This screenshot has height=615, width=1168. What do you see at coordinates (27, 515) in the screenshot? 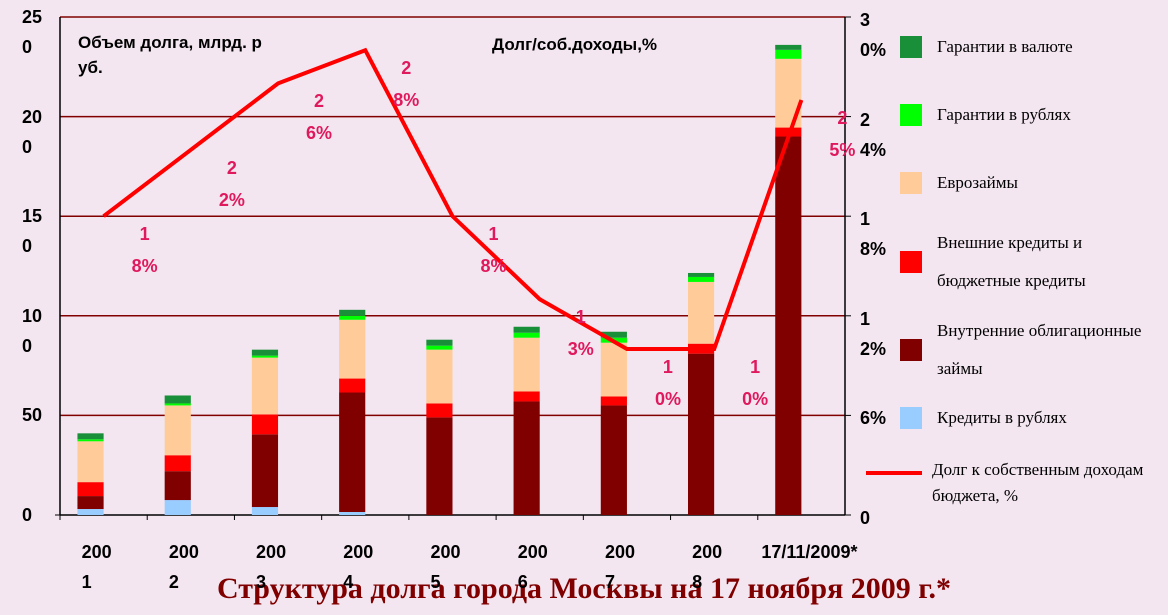
I see `y-tick-label: 0` at bounding box center [27, 515].